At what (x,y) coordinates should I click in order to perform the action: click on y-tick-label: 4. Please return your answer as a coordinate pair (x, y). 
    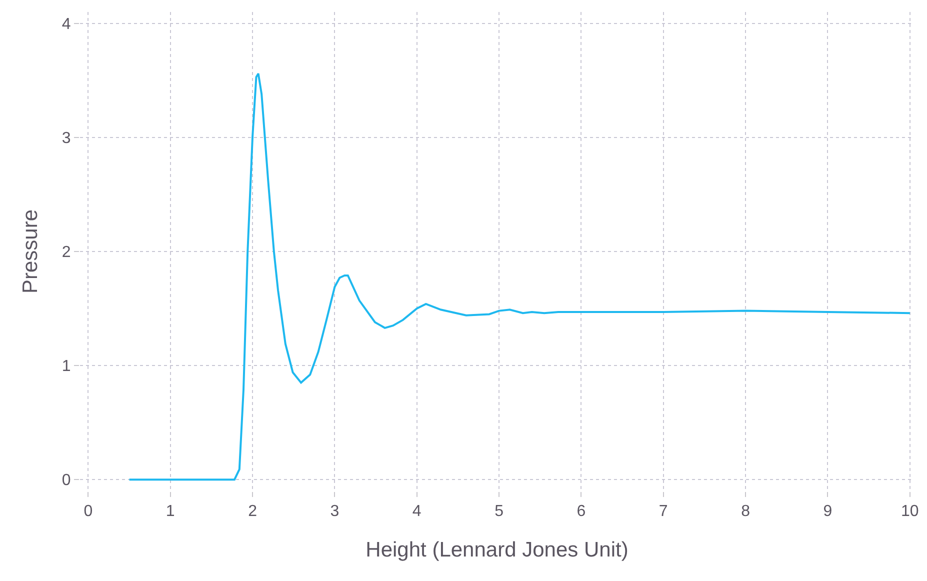
    Looking at the image, I should click on (66, 24).